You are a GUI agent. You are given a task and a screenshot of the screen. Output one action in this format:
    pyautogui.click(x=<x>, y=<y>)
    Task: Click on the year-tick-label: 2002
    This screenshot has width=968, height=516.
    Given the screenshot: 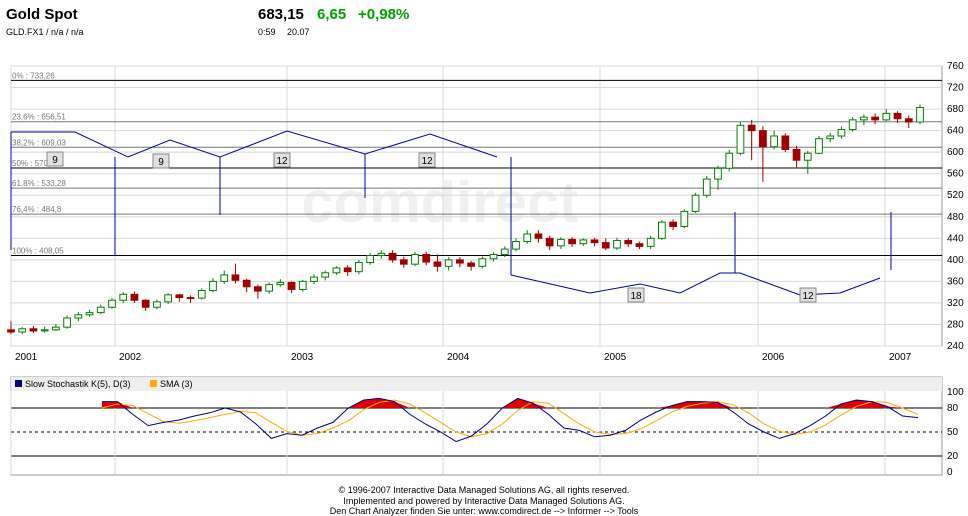 What is the action you would take?
    pyautogui.click(x=130, y=357)
    